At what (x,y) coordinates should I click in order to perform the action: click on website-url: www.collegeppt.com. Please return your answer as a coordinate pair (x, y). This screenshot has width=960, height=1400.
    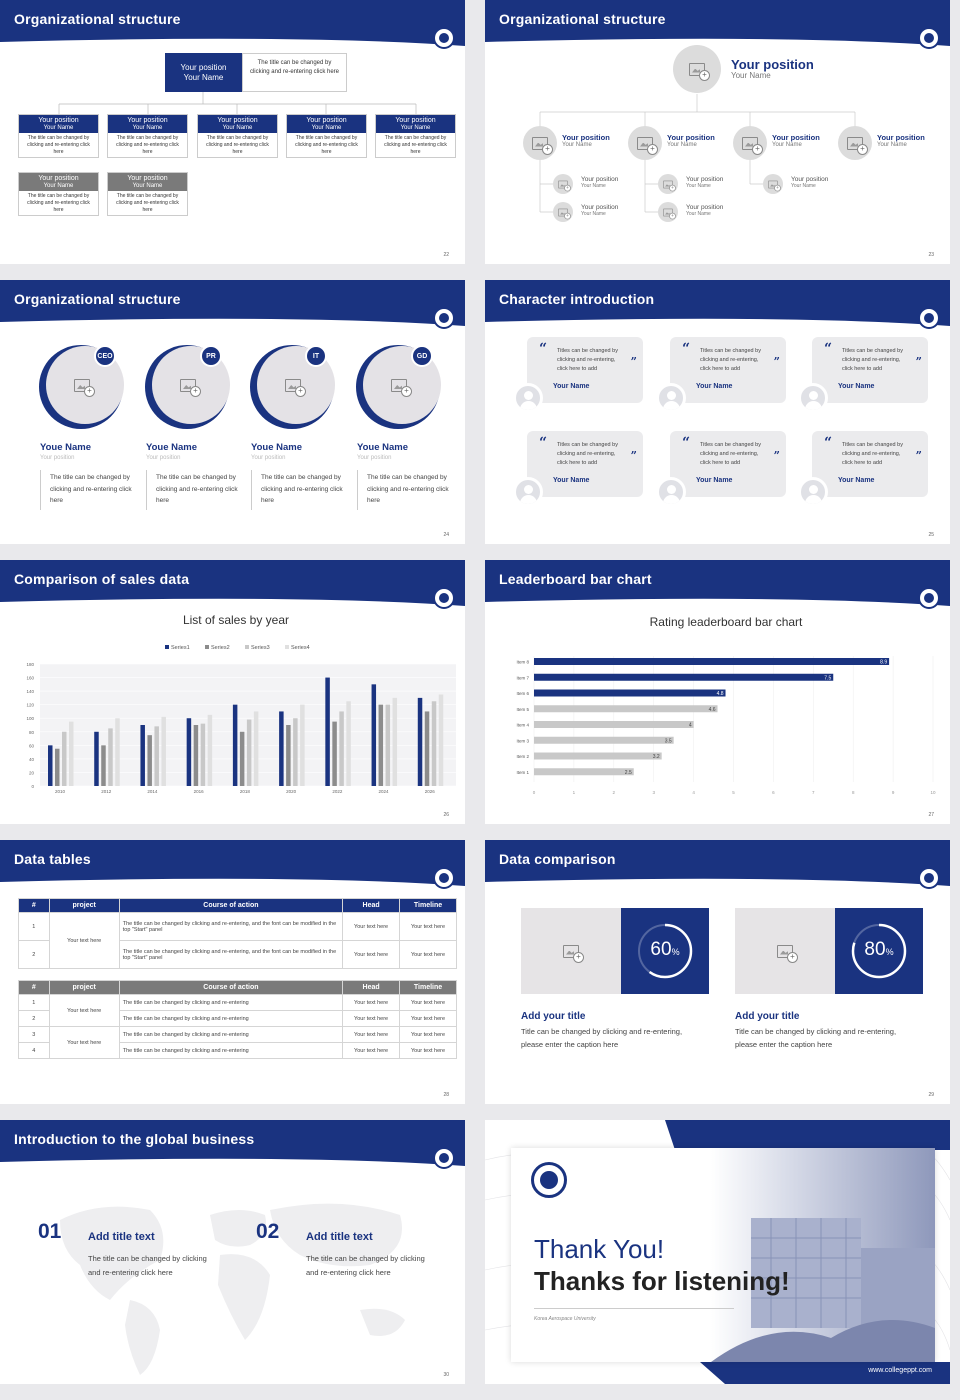
    Looking at the image, I should click on (900, 1370).